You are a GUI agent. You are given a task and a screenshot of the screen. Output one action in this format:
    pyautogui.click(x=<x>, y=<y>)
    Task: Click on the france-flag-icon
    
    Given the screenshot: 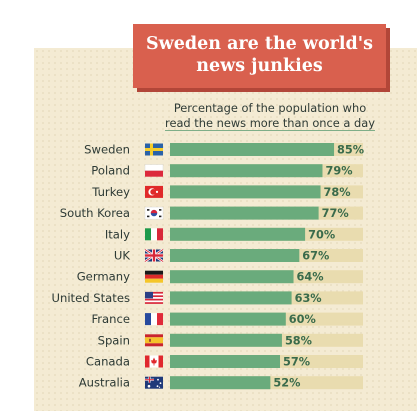 What is the action you would take?
    pyautogui.click(x=154, y=319)
    